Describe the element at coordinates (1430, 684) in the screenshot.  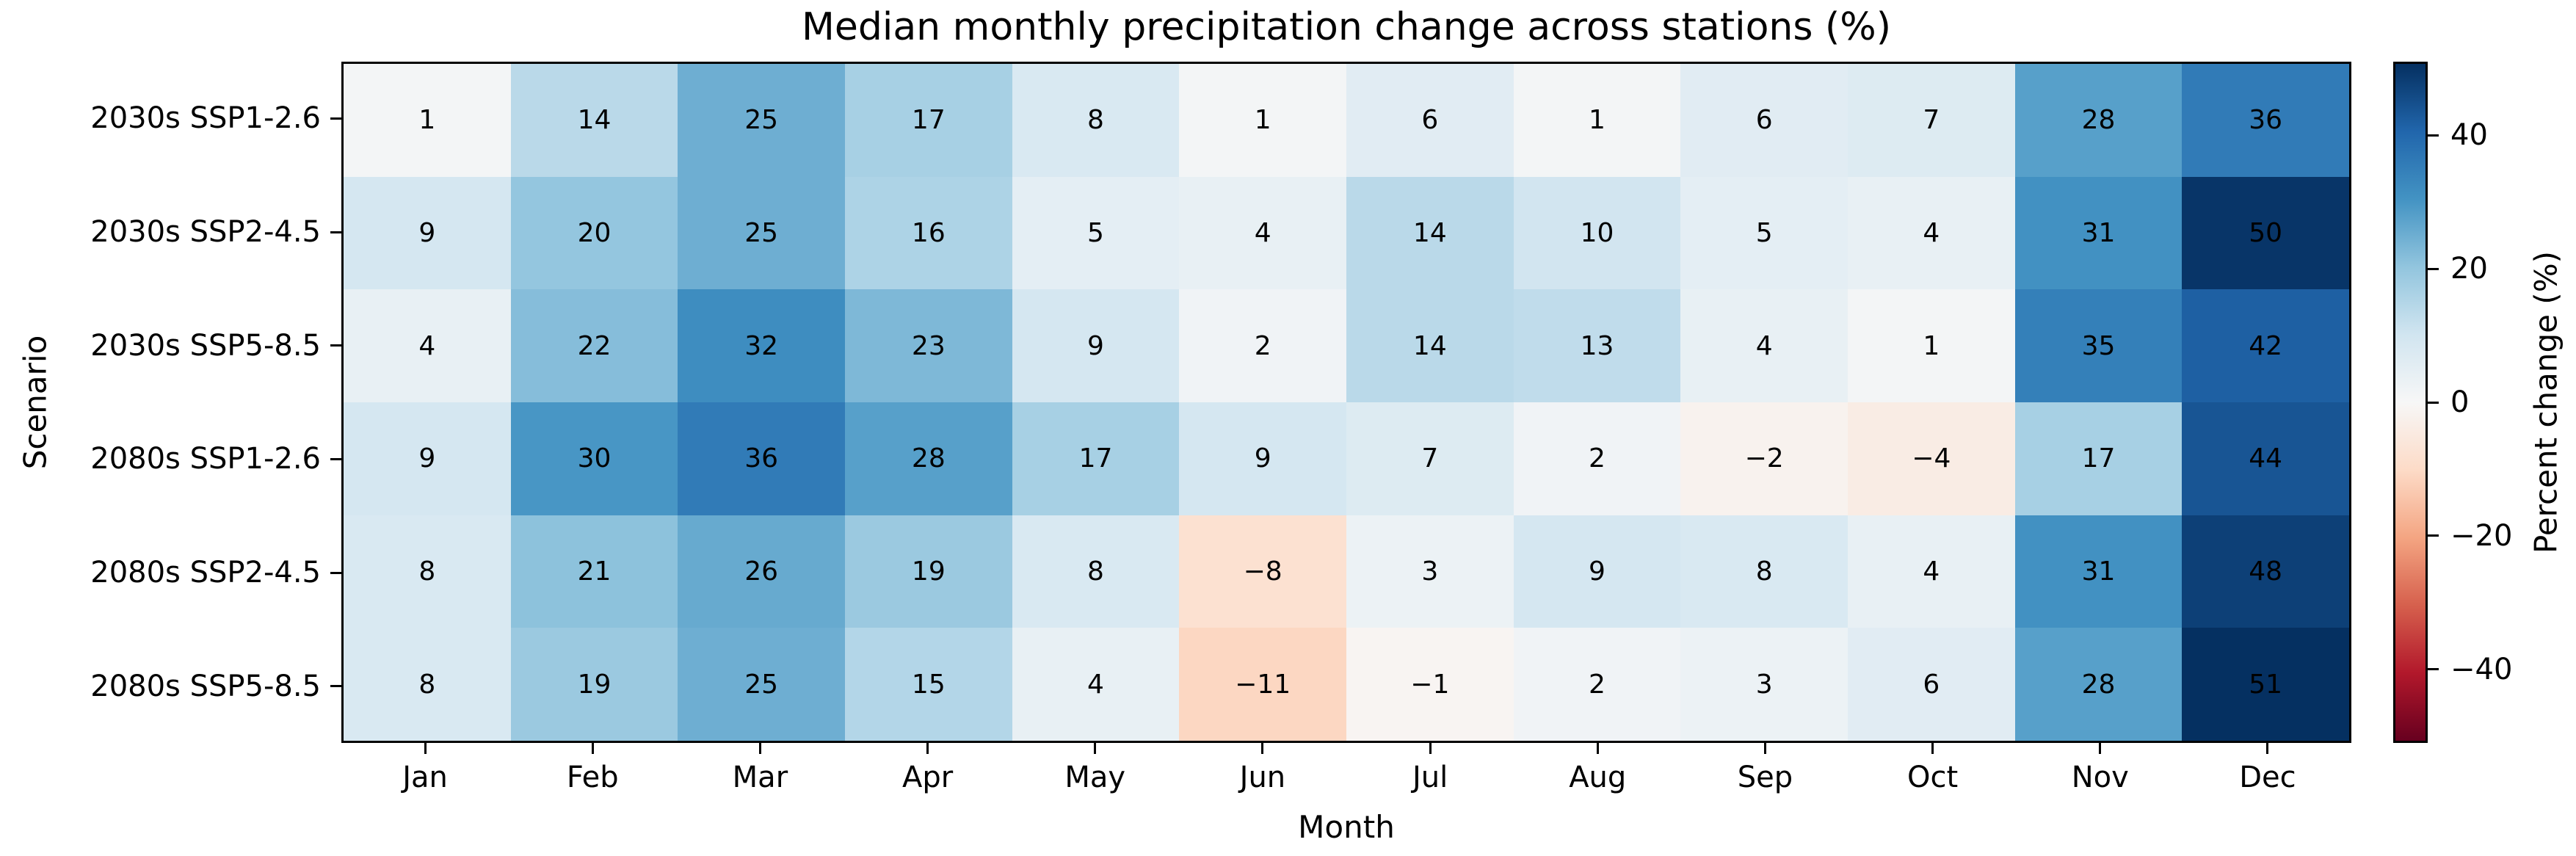
I see `cell-value: −1` at that location.